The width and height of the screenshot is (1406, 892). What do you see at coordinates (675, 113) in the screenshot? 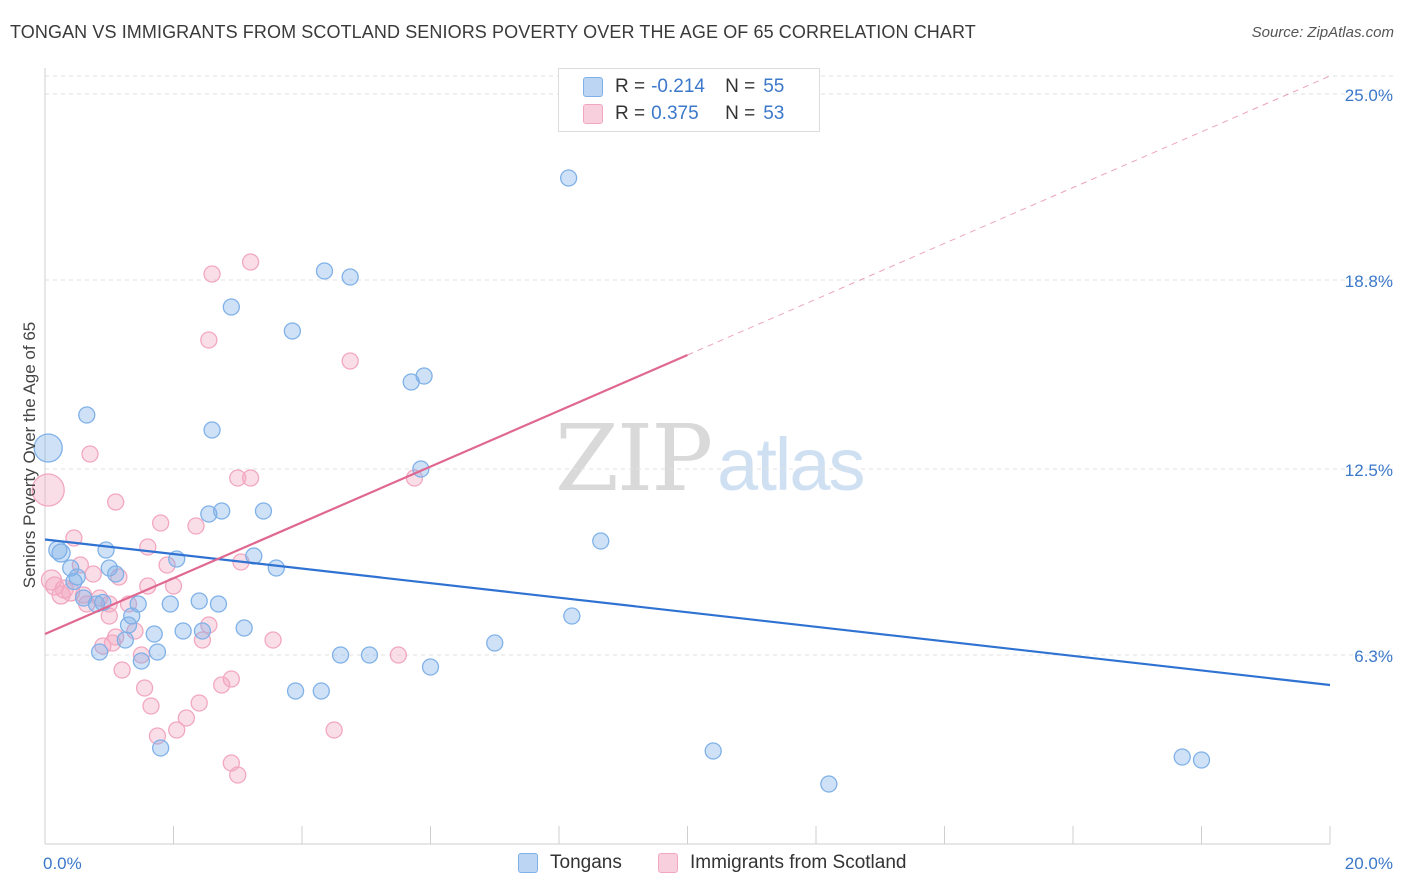
I see `legend-r-value: 0.375` at bounding box center [675, 113].